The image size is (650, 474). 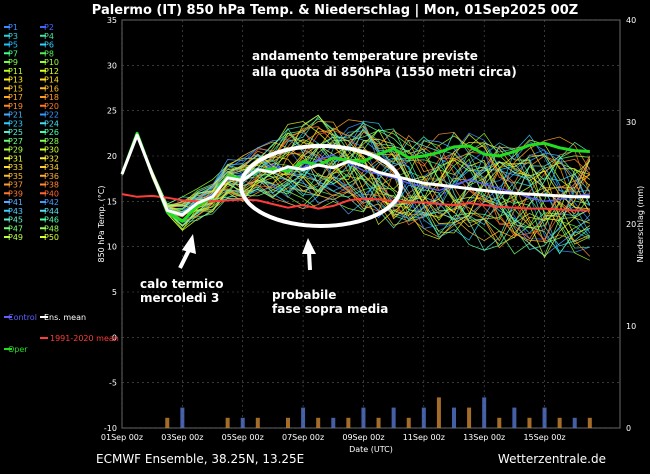 What do you see at coordinates (15, 158) in the screenshot?
I see `legend-label-p31: P31` at bounding box center [15, 158].